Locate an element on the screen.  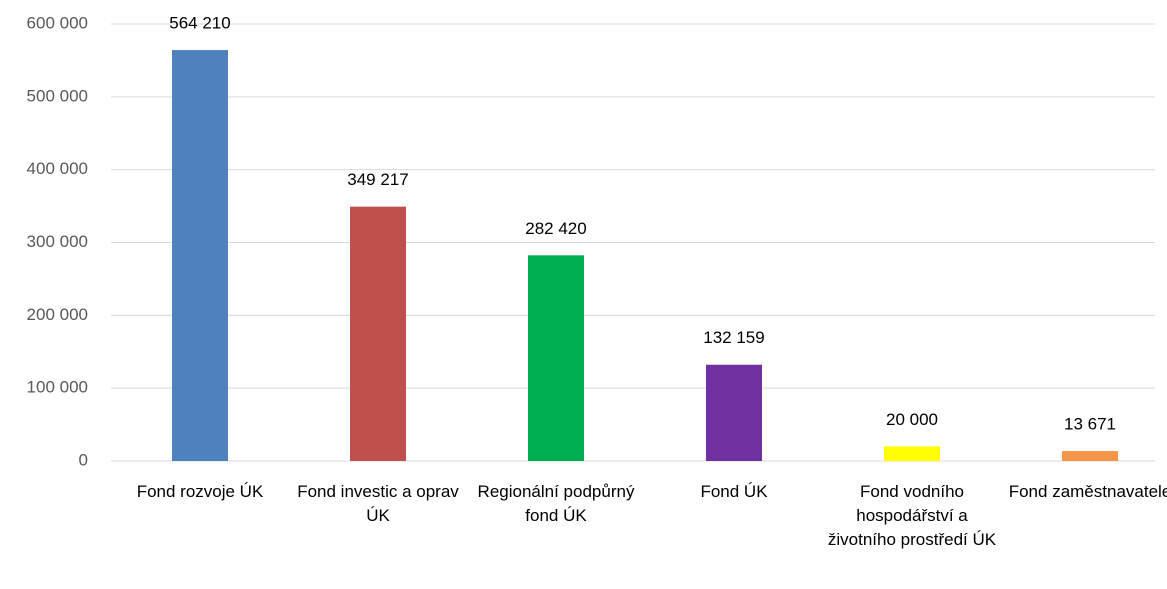
y-tick-label: 500 000 is located at coordinates (57, 95).